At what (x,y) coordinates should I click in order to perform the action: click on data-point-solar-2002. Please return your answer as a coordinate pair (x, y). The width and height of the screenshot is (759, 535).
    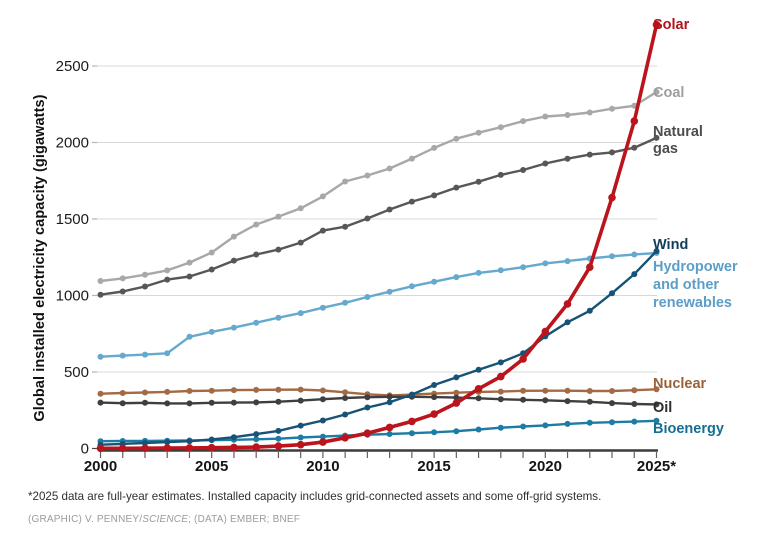
    Looking at the image, I should click on (145, 448).